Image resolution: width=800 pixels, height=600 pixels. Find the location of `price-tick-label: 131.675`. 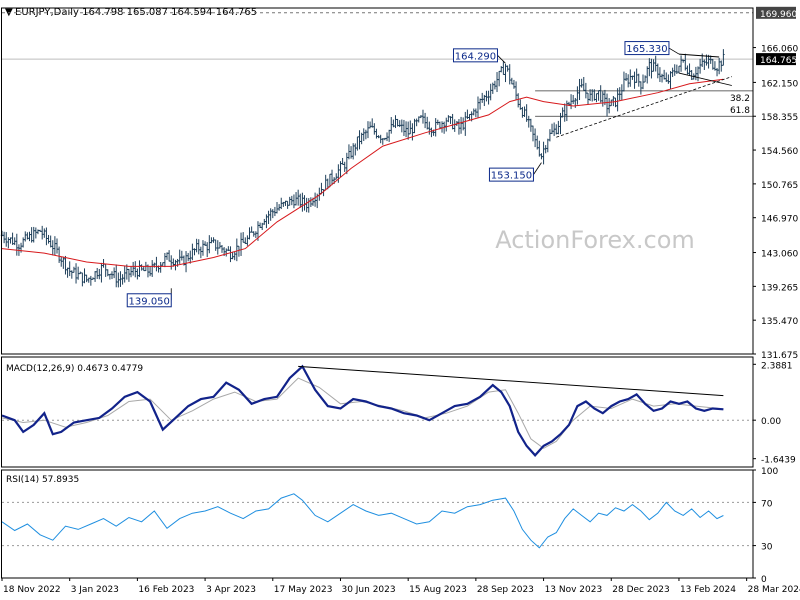

price-tick-label: 131.675 is located at coordinates (779, 356).